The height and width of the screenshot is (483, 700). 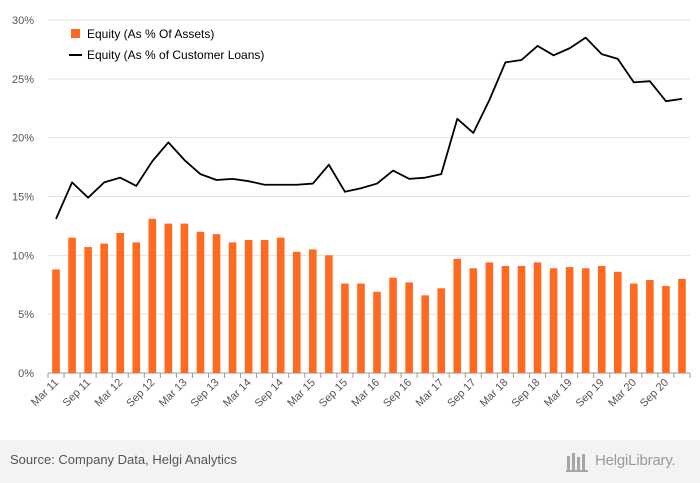 I want to click on y-axis-ticks: 0% 5% 10% 15% 20% 25% 30%, so click(x=23, y=197).